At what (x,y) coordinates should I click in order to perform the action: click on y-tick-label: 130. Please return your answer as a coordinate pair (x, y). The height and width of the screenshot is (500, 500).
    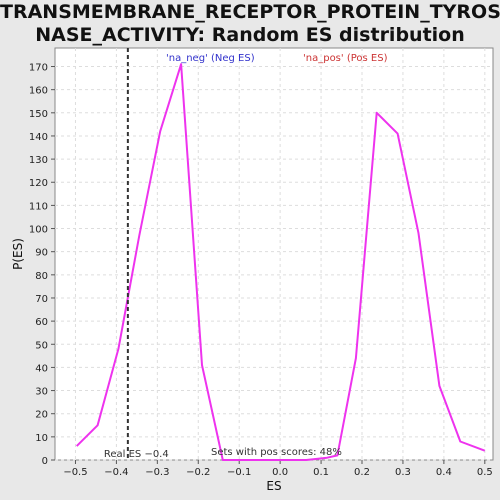
    Looking at the image, I should click on (38, 160).